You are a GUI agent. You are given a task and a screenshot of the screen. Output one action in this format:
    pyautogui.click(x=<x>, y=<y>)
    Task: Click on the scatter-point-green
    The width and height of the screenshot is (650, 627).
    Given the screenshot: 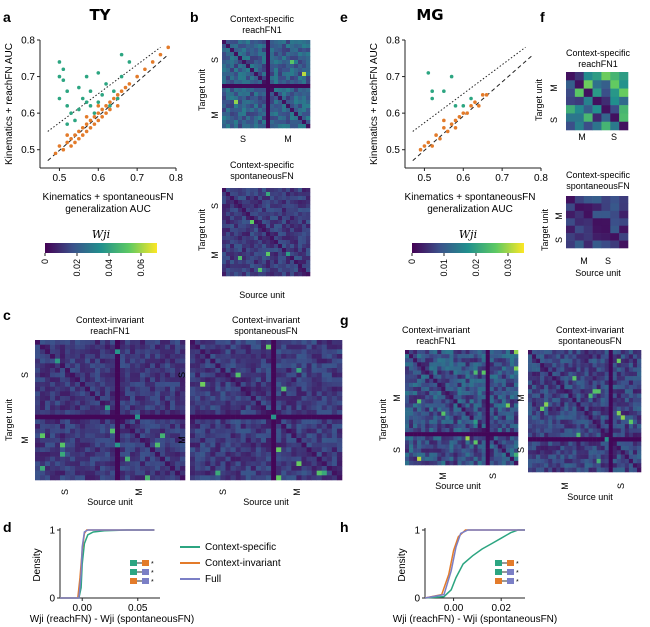 What is the action you would take?
    pyautogui.click(x=79, y=109)
    